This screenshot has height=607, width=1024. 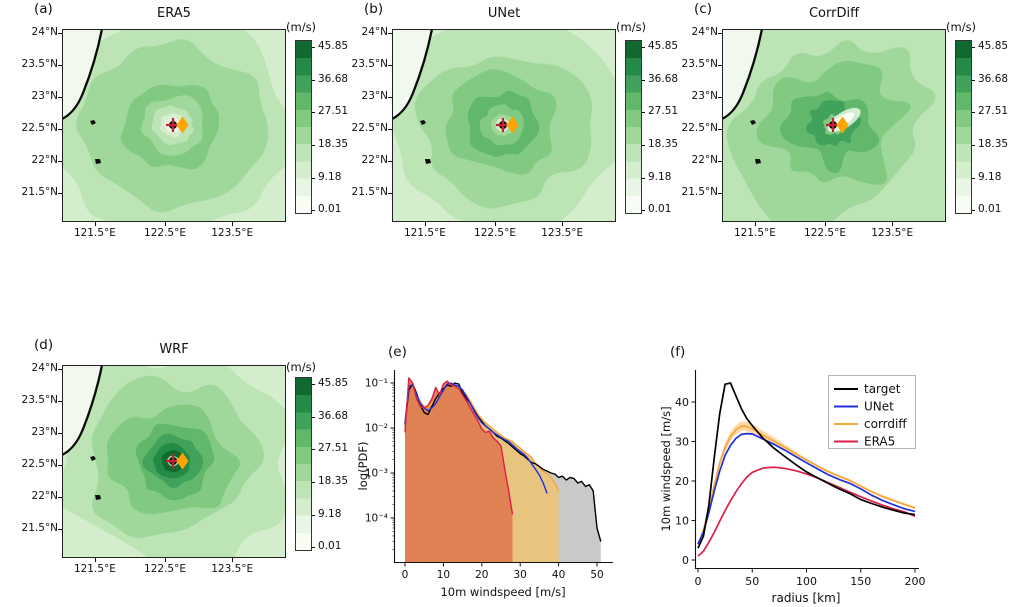 What do you see at coordinates (682, 402) in the screenshot?
I see `y-tick-label: 40` at bounding box center [682, 402].